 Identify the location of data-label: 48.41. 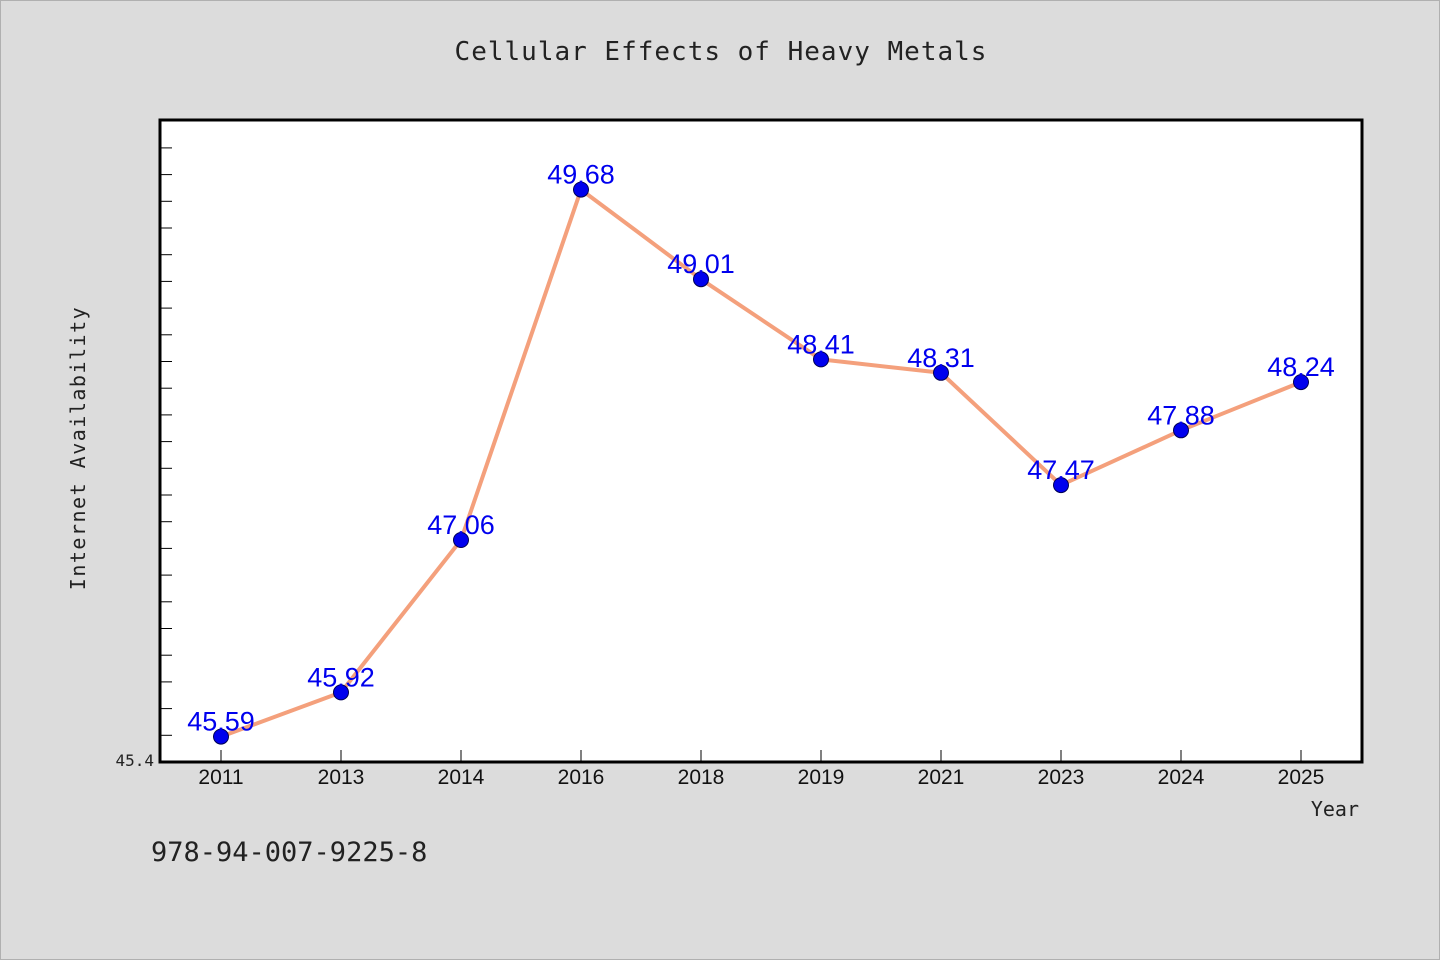
(821, 344).